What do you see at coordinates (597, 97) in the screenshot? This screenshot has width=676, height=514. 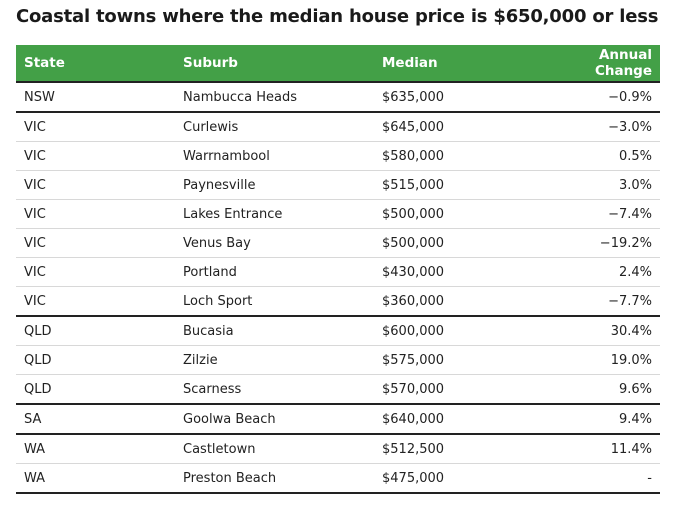 I see `cell-annual-change: −0.9%` at bounding box center [597, 97].